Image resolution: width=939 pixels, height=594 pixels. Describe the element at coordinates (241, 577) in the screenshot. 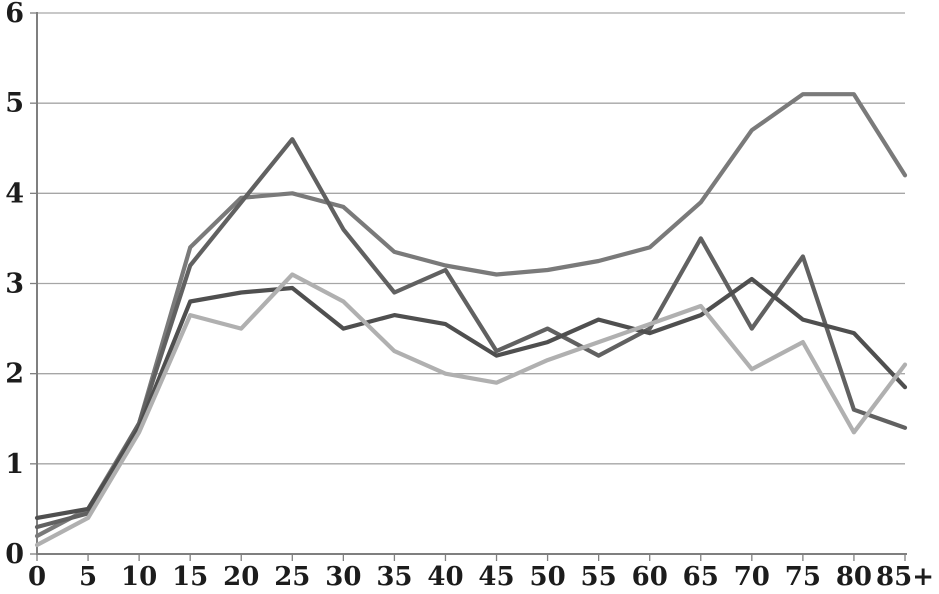

I see `x-axis-label-20: 20` at that location.